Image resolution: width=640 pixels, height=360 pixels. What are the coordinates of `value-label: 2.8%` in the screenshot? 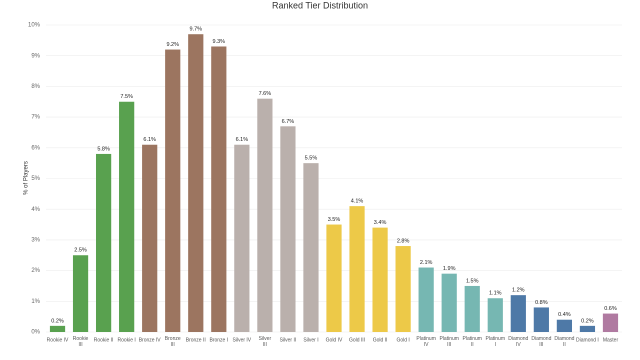 It's located at (403, 241).